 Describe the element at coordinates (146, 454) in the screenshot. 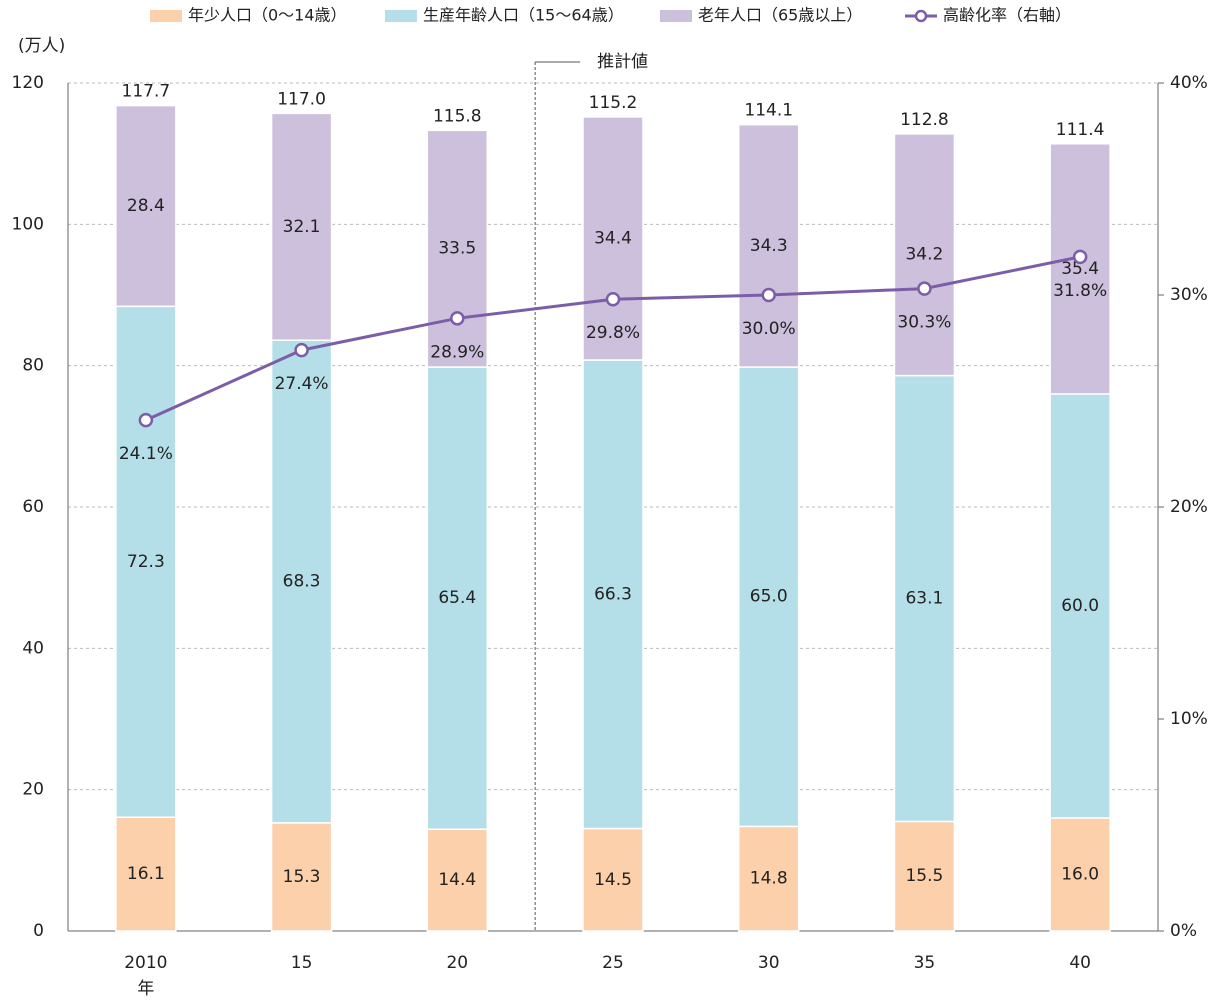

I see `line-label: 24.1%` at that location.